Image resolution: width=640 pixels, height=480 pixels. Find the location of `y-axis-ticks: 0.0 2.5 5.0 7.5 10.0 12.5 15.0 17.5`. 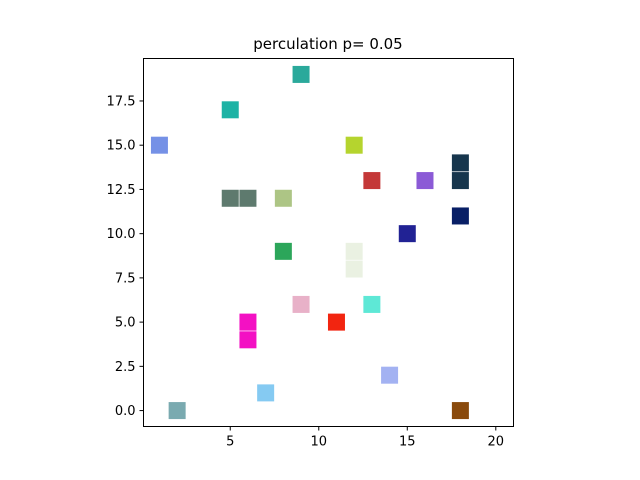

y-axis-ticks: 0.0 2.5 5.0 7.5 10.0 12.5 15.0 17.5 is located at coordinates (125, 256).